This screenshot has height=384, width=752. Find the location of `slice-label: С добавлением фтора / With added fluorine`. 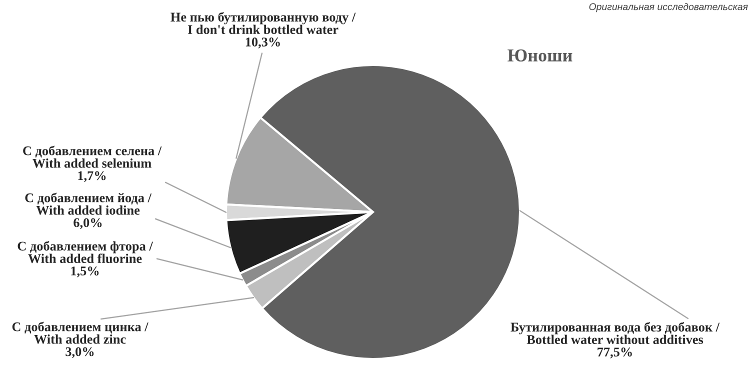

slice-label: С добавлением фтора / With added fluorine is located at coordinates (86, 252).